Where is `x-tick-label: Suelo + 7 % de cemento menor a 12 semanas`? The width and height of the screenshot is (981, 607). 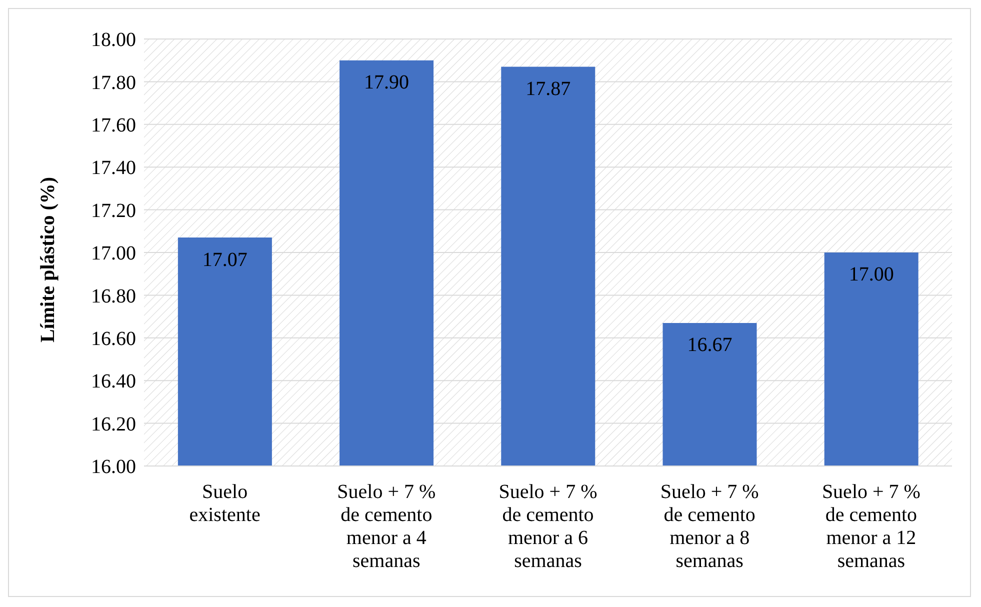 x-tick-label: Suelo + 7 % de cemento menor a 12 semanas is located at coordinates (871, 526).